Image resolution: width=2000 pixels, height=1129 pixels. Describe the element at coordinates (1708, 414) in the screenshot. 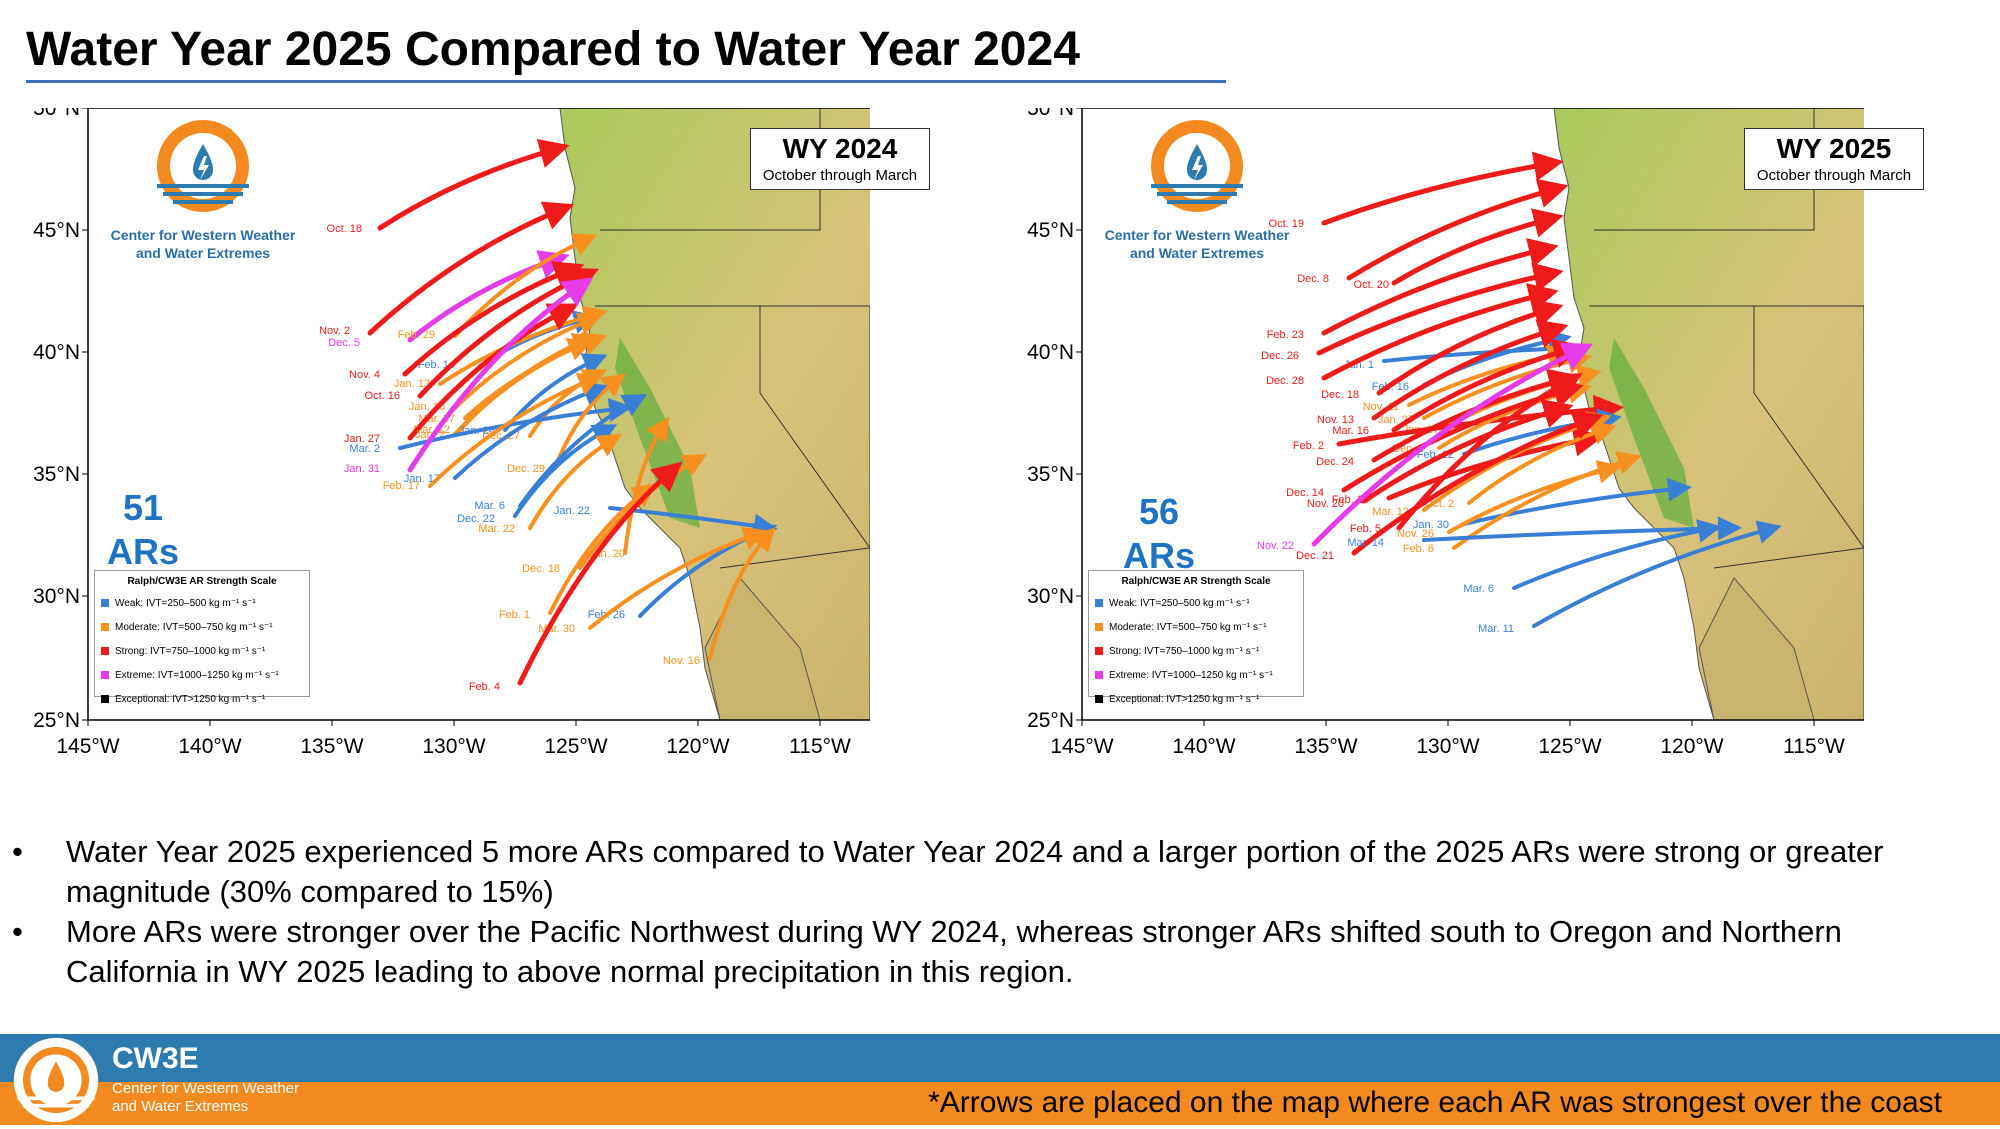

I see `land-area` at that location.